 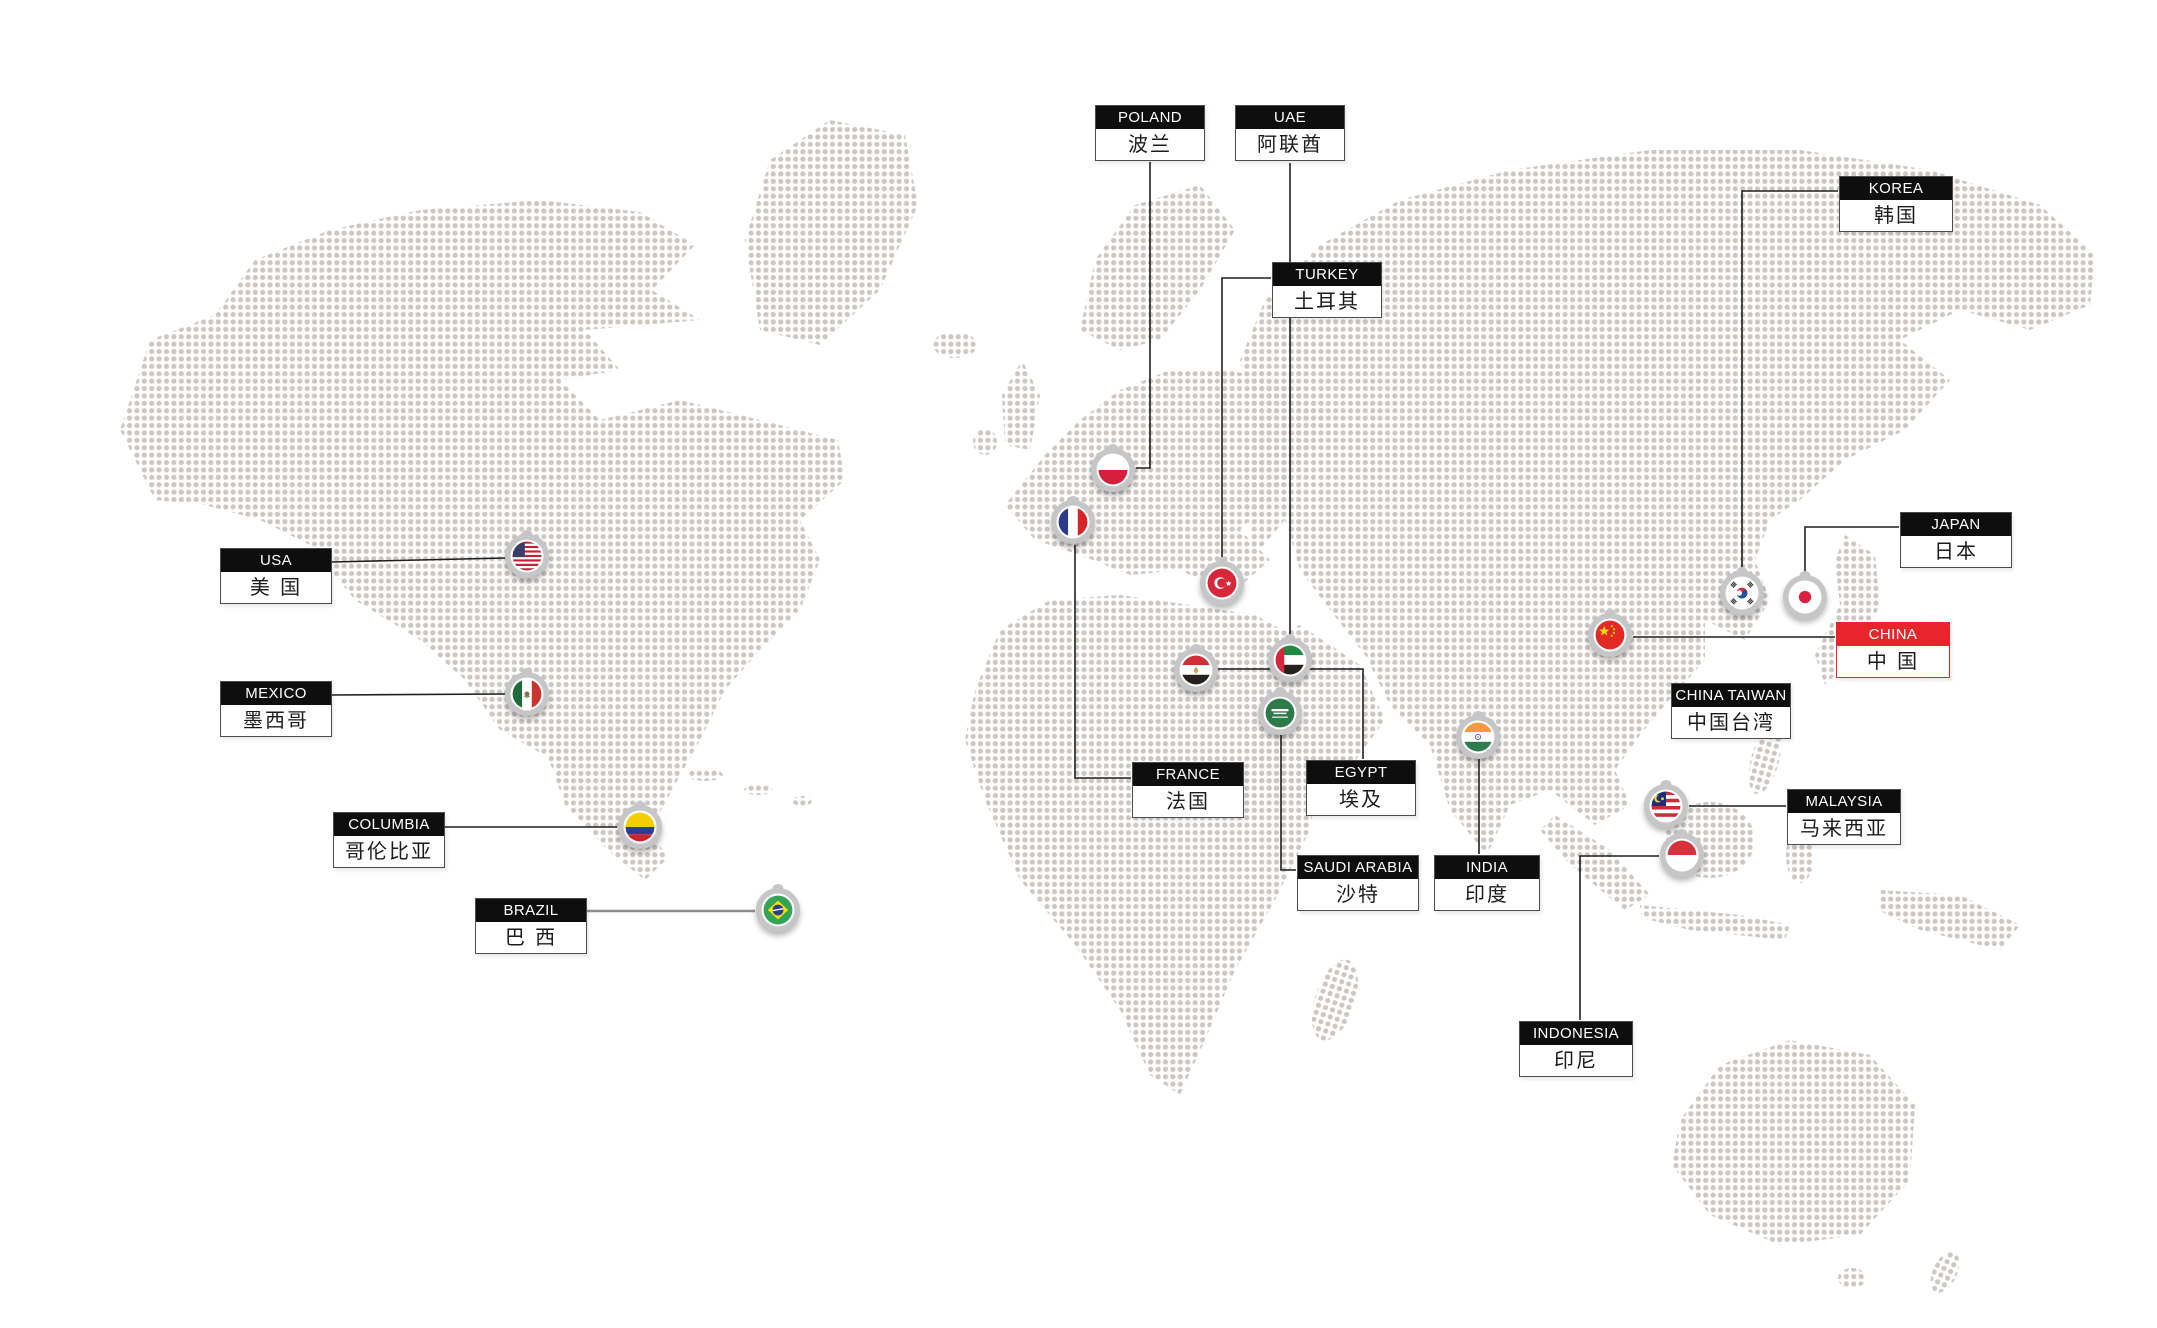 I want to click on uae-marker, so click(x=1290, y=660).